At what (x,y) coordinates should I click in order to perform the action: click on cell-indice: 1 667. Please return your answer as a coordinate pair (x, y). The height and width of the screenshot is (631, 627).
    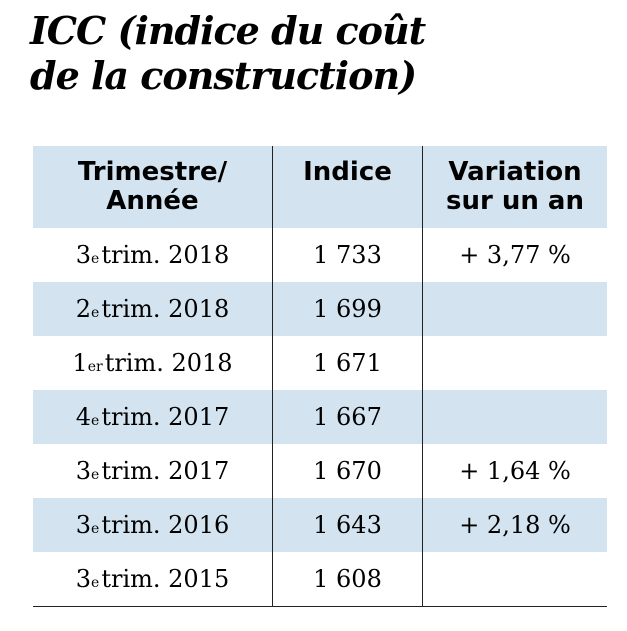
    Looking at the image, I should click on (347, 417).